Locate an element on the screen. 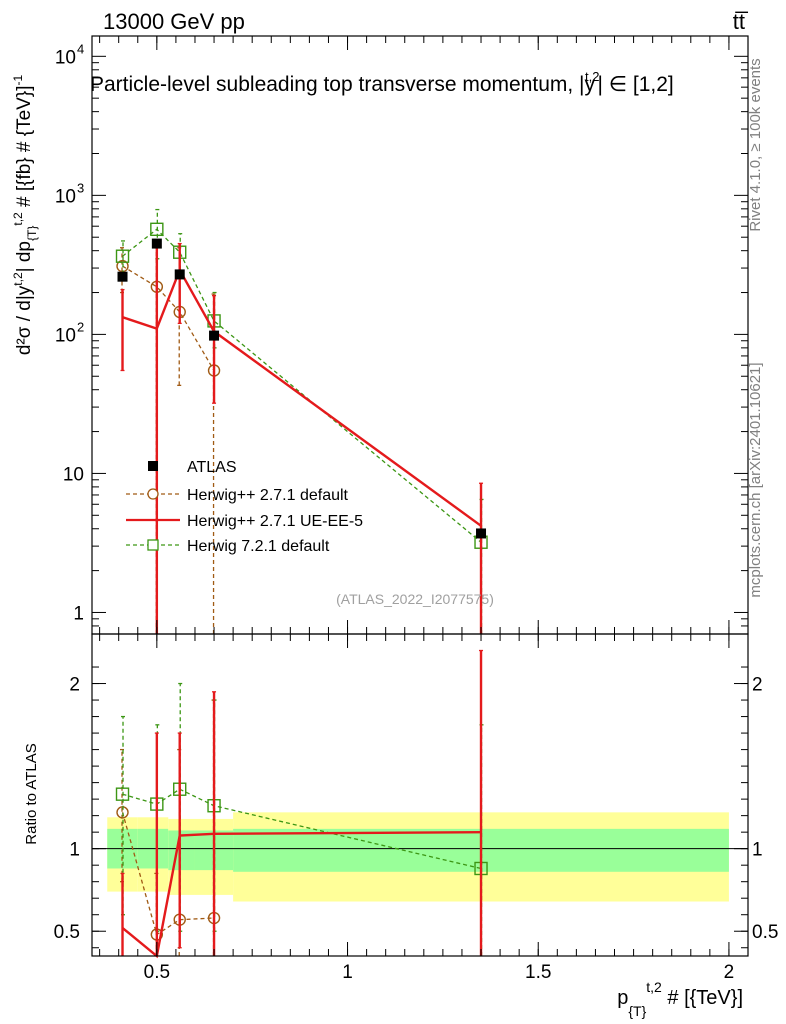  ratio-band-inner is located at coordinates (181, 850).